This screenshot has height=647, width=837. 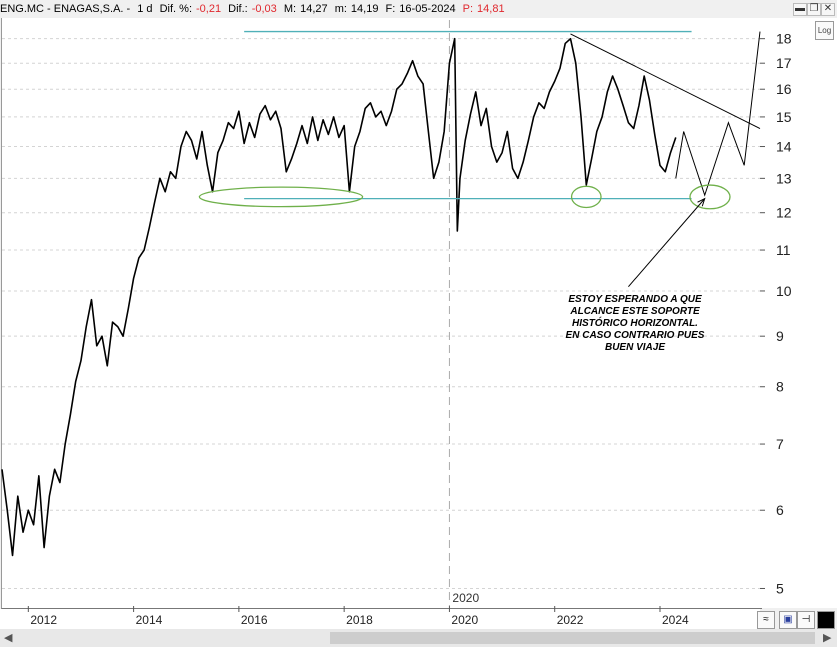 What do you see at coordinates (572, 638) in the screenshot?
I see `scrollbar-thumb` at bounding box center [572, 638].